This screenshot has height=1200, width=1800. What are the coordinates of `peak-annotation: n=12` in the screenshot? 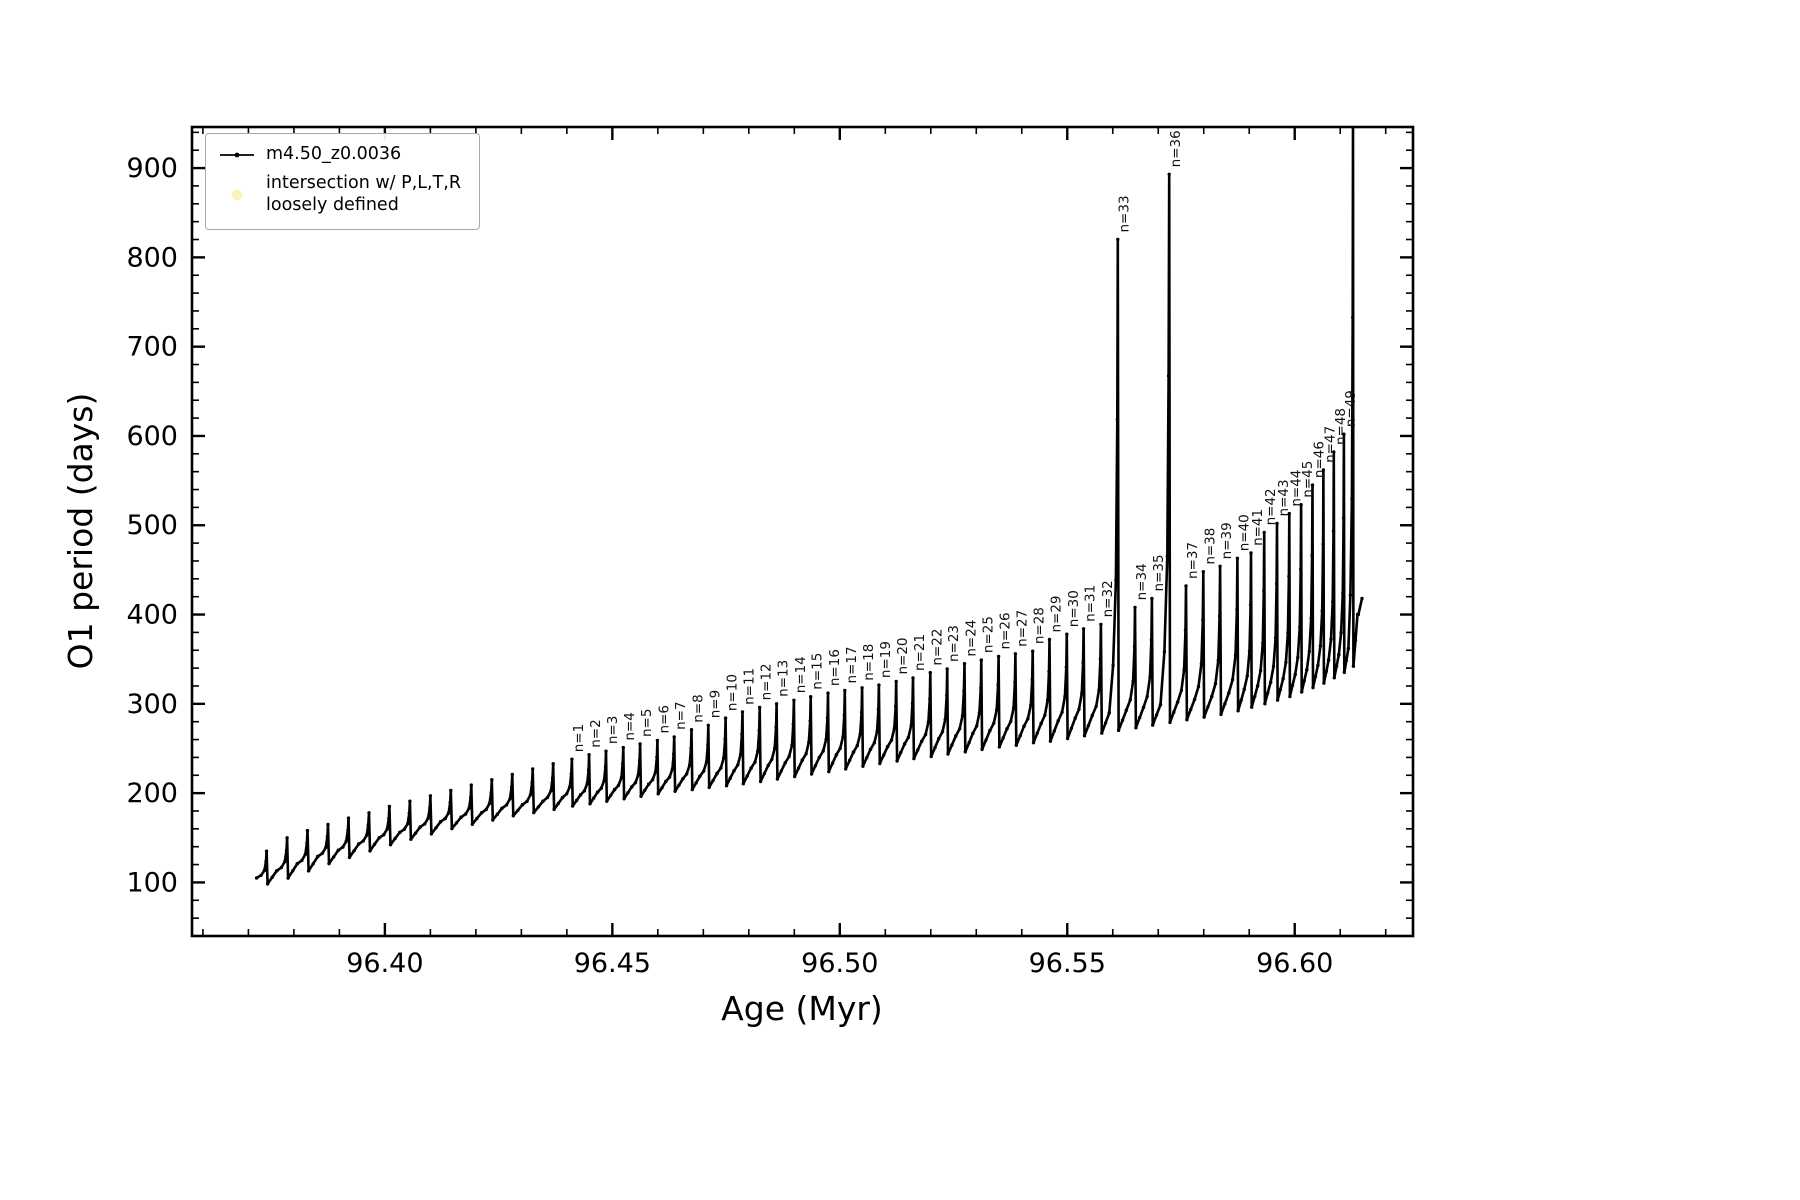 It's located at (767, 681).